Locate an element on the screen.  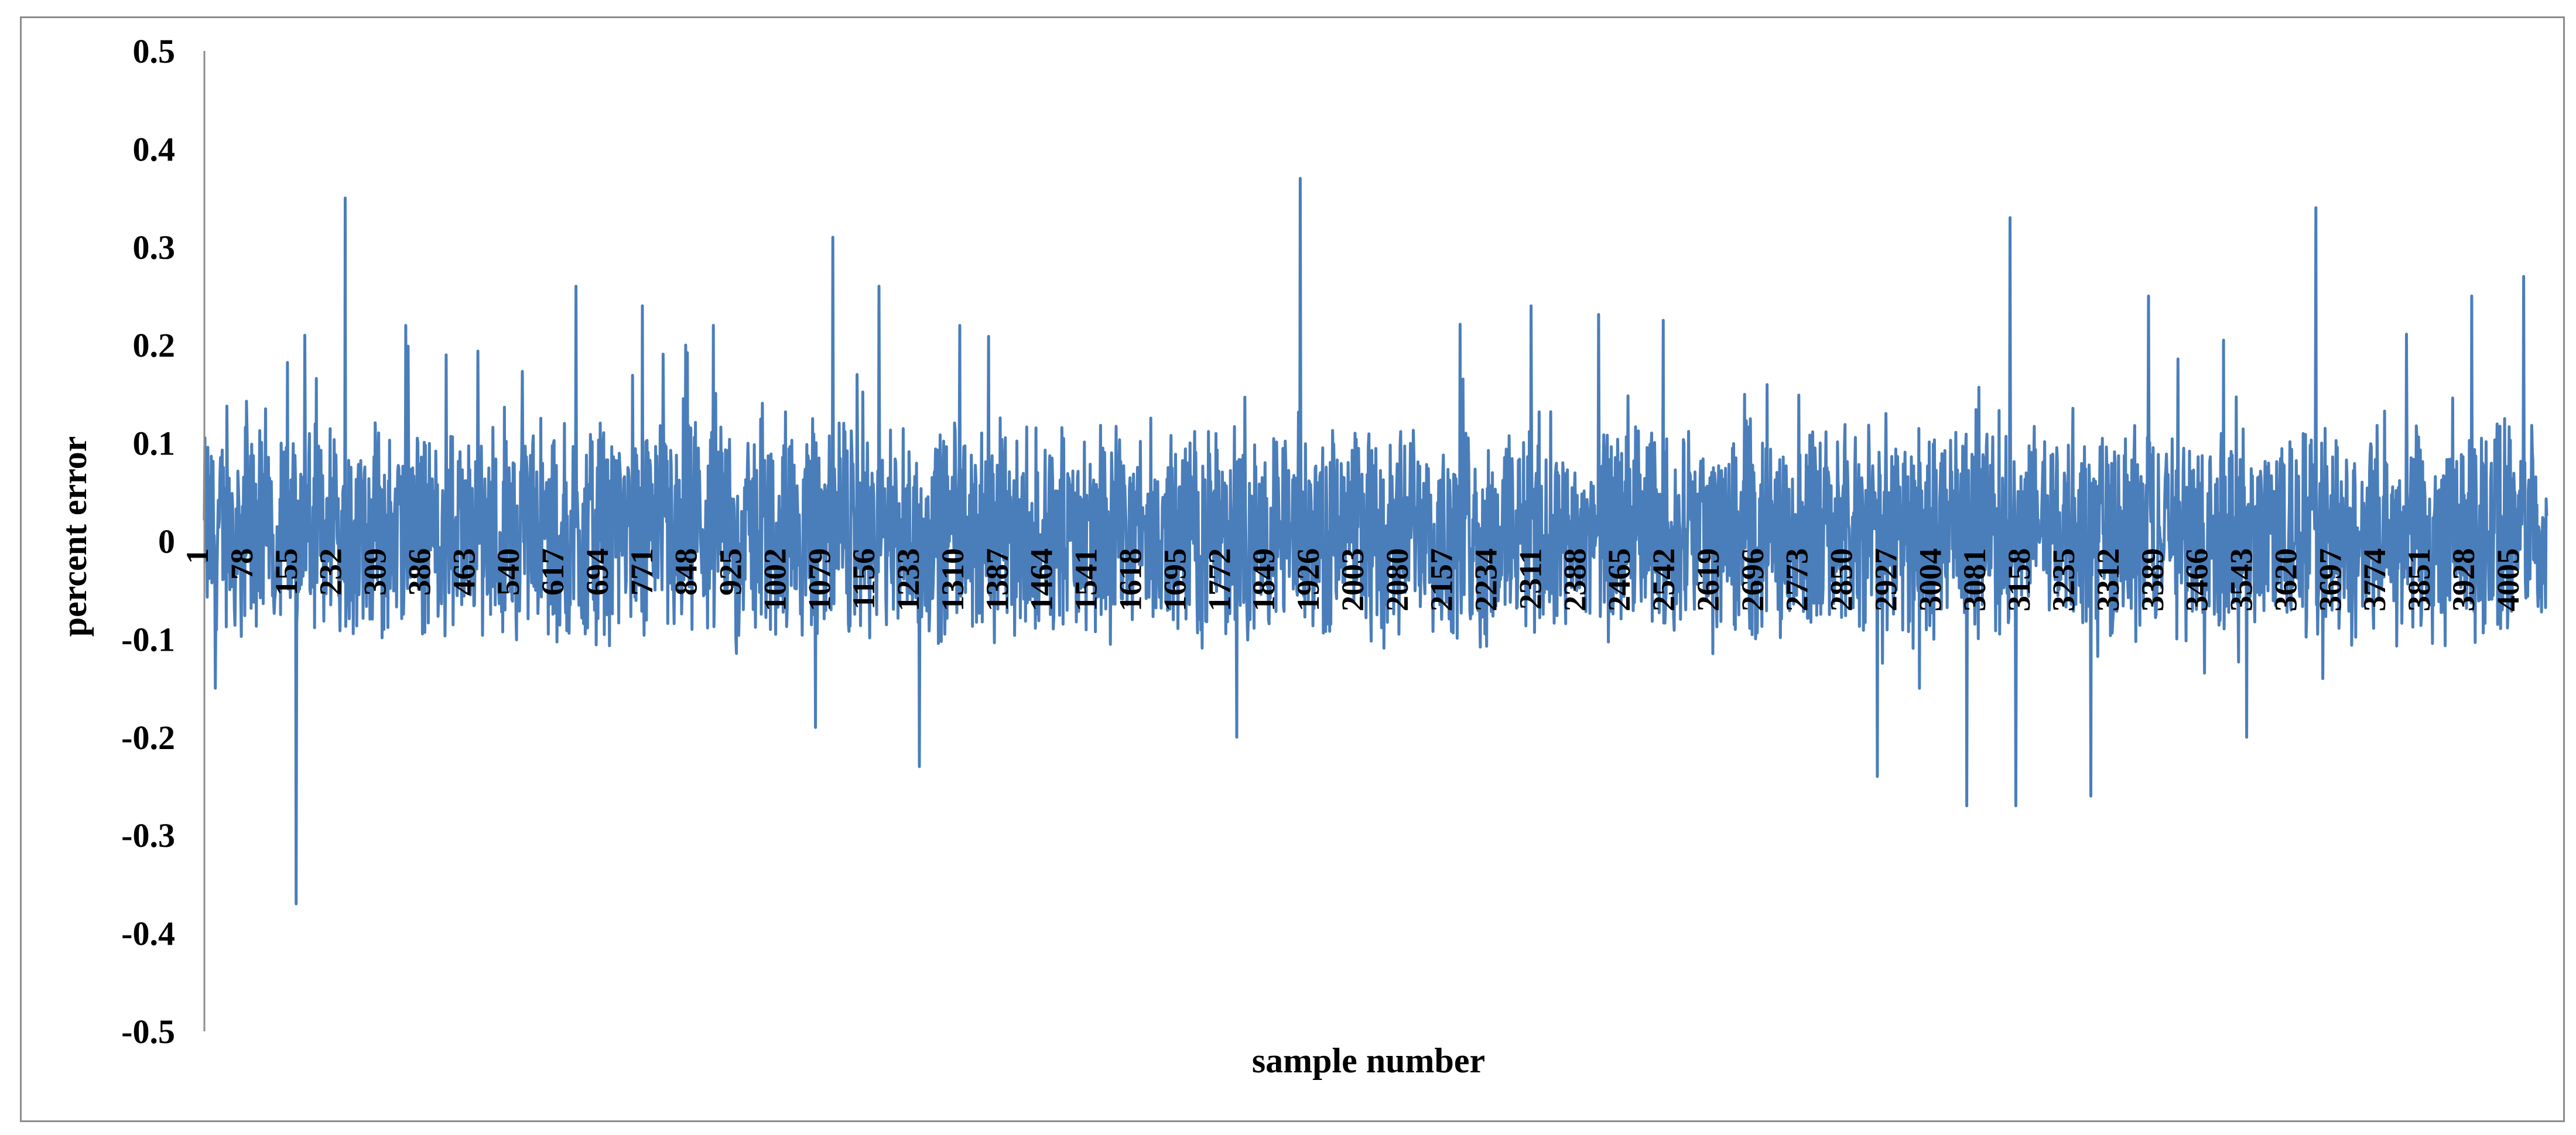
x-tick-label: 2003 is located at coordinates (1352, 579).